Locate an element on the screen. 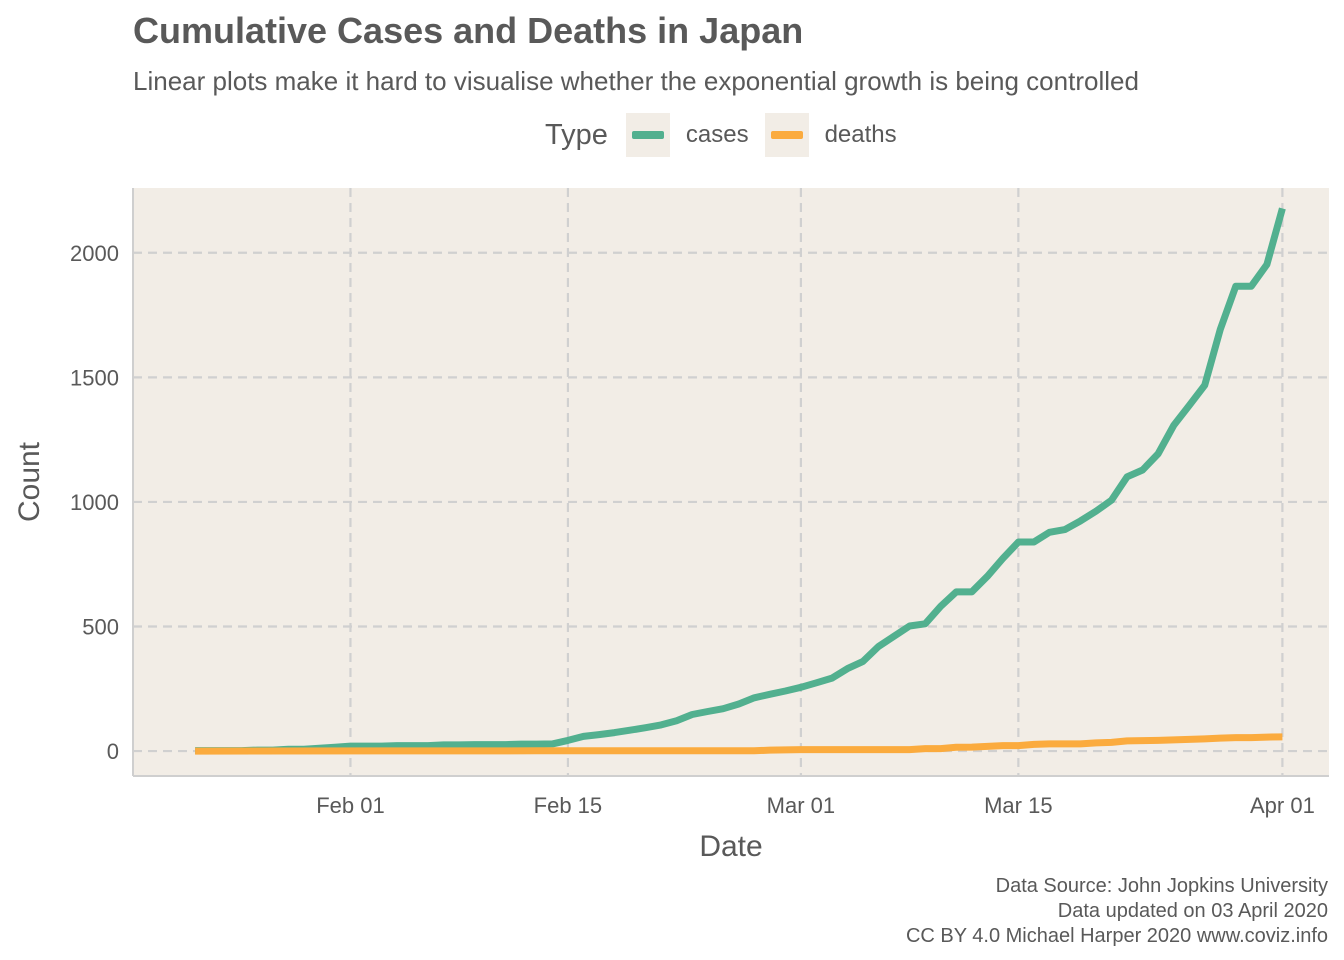  series-line-deaths is located at coordinates (739, 744).